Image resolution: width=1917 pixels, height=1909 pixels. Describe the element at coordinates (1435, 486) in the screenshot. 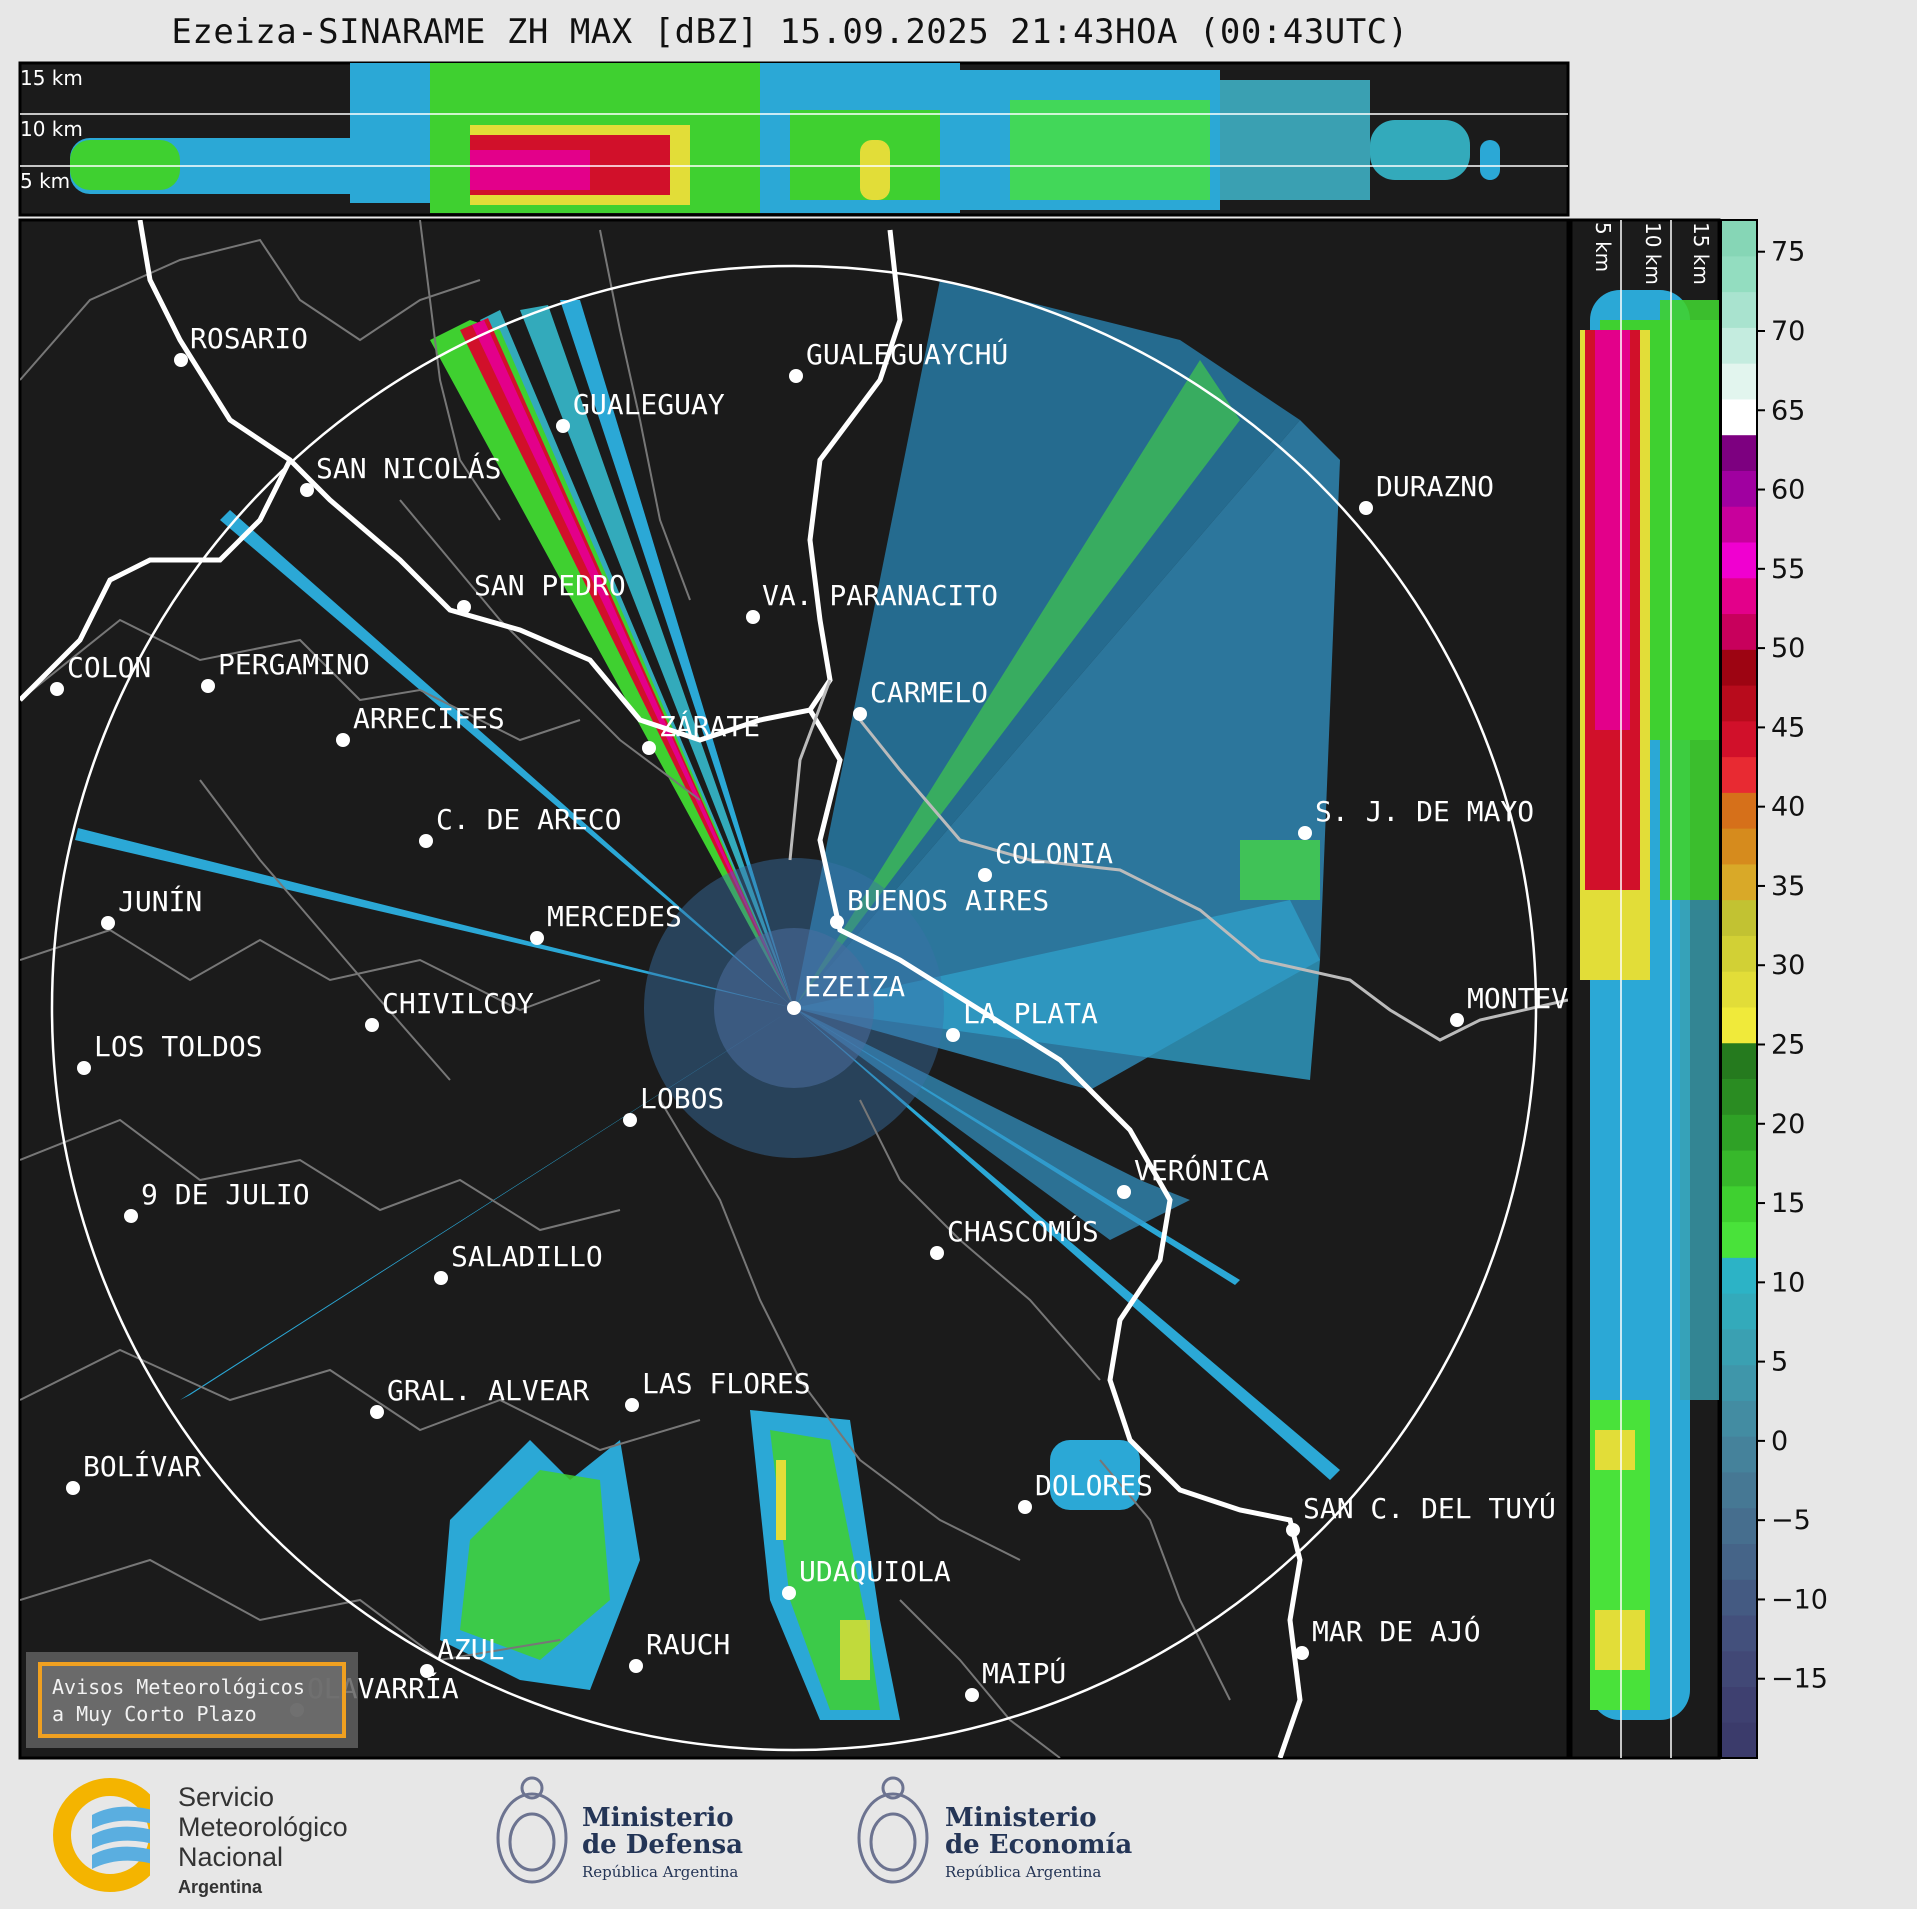

I see `city-label: DURAZNO` at that location.